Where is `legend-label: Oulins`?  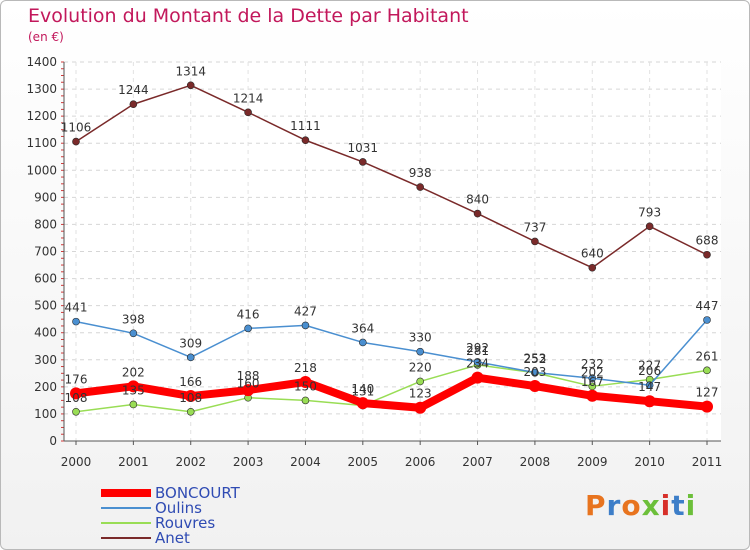
legend-label: Oulins is located at coordinates (178, 508).